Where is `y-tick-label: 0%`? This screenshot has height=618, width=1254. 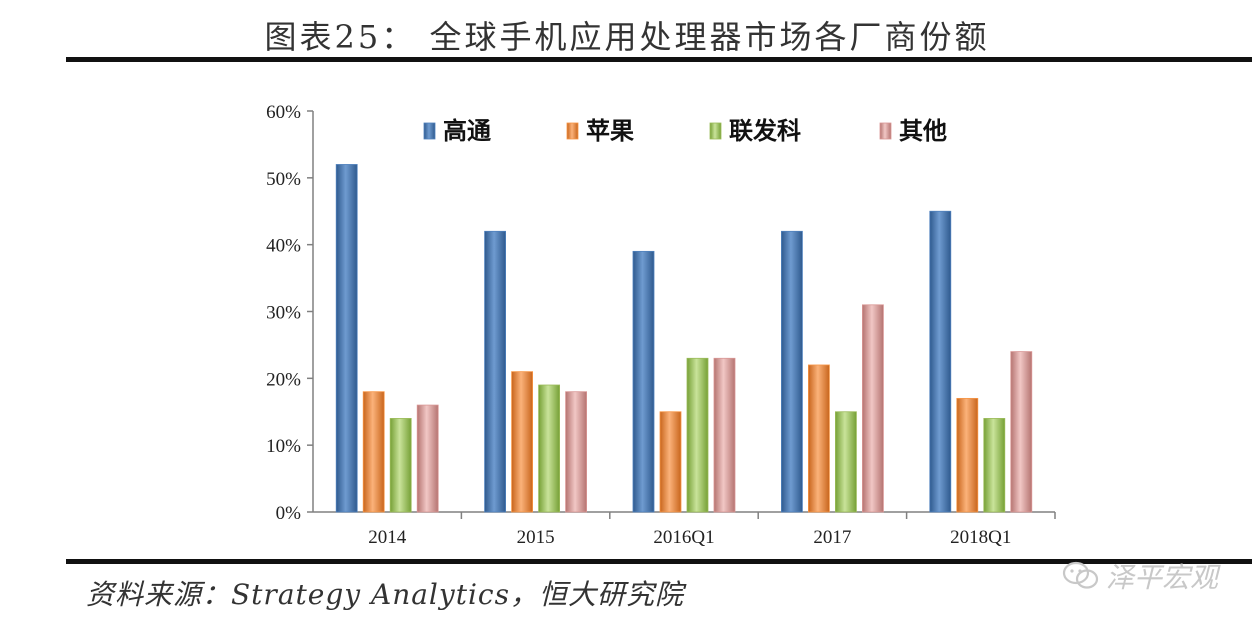 y-tick-label: 0% is located at coordinates (289, 513).